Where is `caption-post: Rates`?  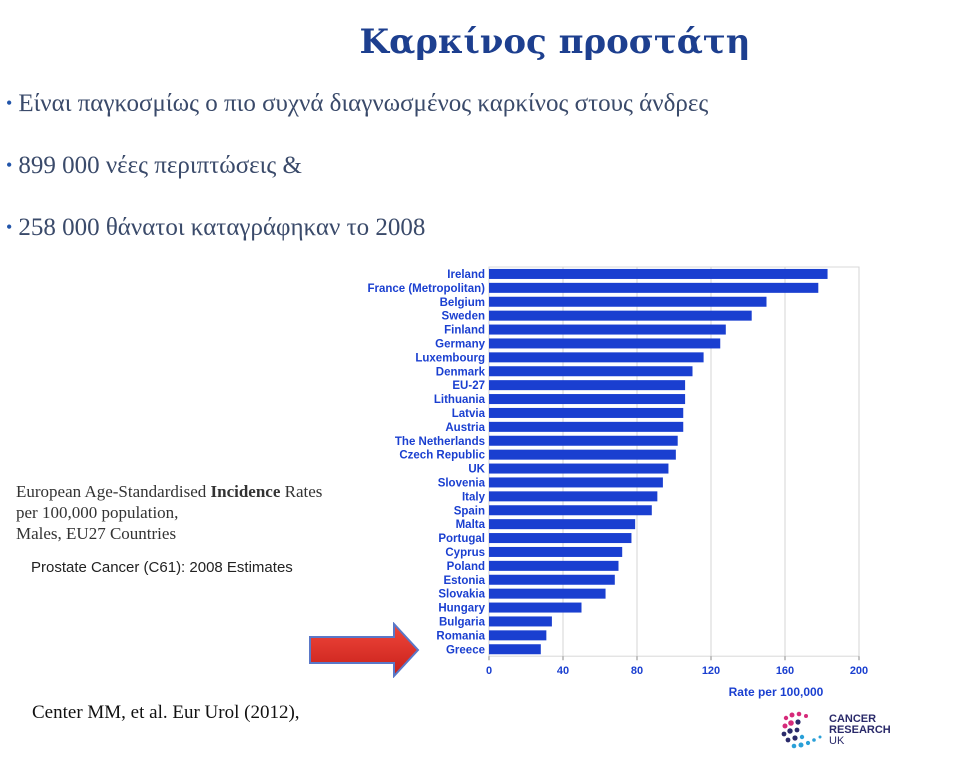
caption-post: Rates is located at coordinates (301, 491).